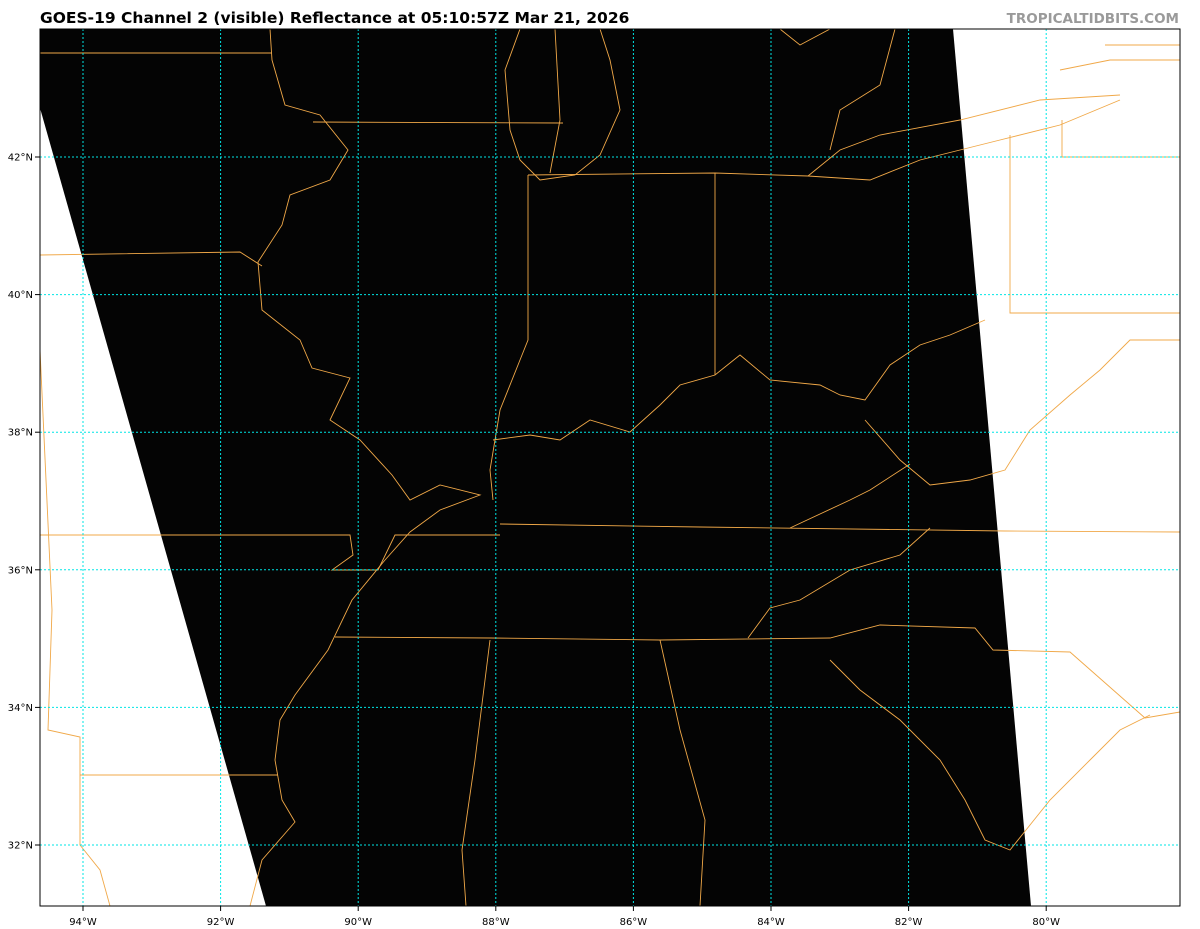 This screenshot has width=1200, height=929. Describe the element at coordinates (20, 433) in the screenshot. I see `lat-label: 38°N` at that location.